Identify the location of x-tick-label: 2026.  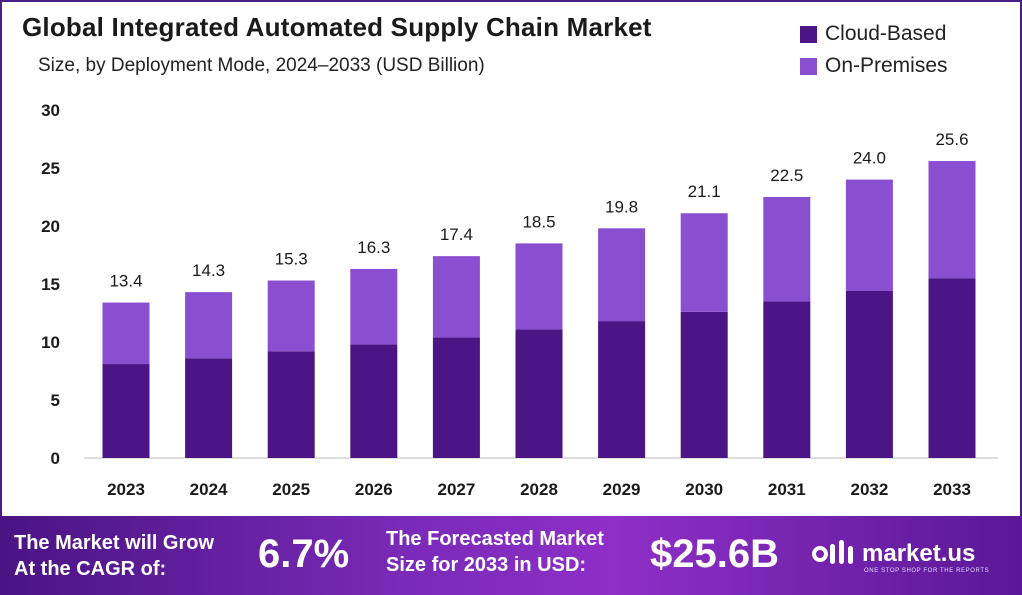
(374, 489).